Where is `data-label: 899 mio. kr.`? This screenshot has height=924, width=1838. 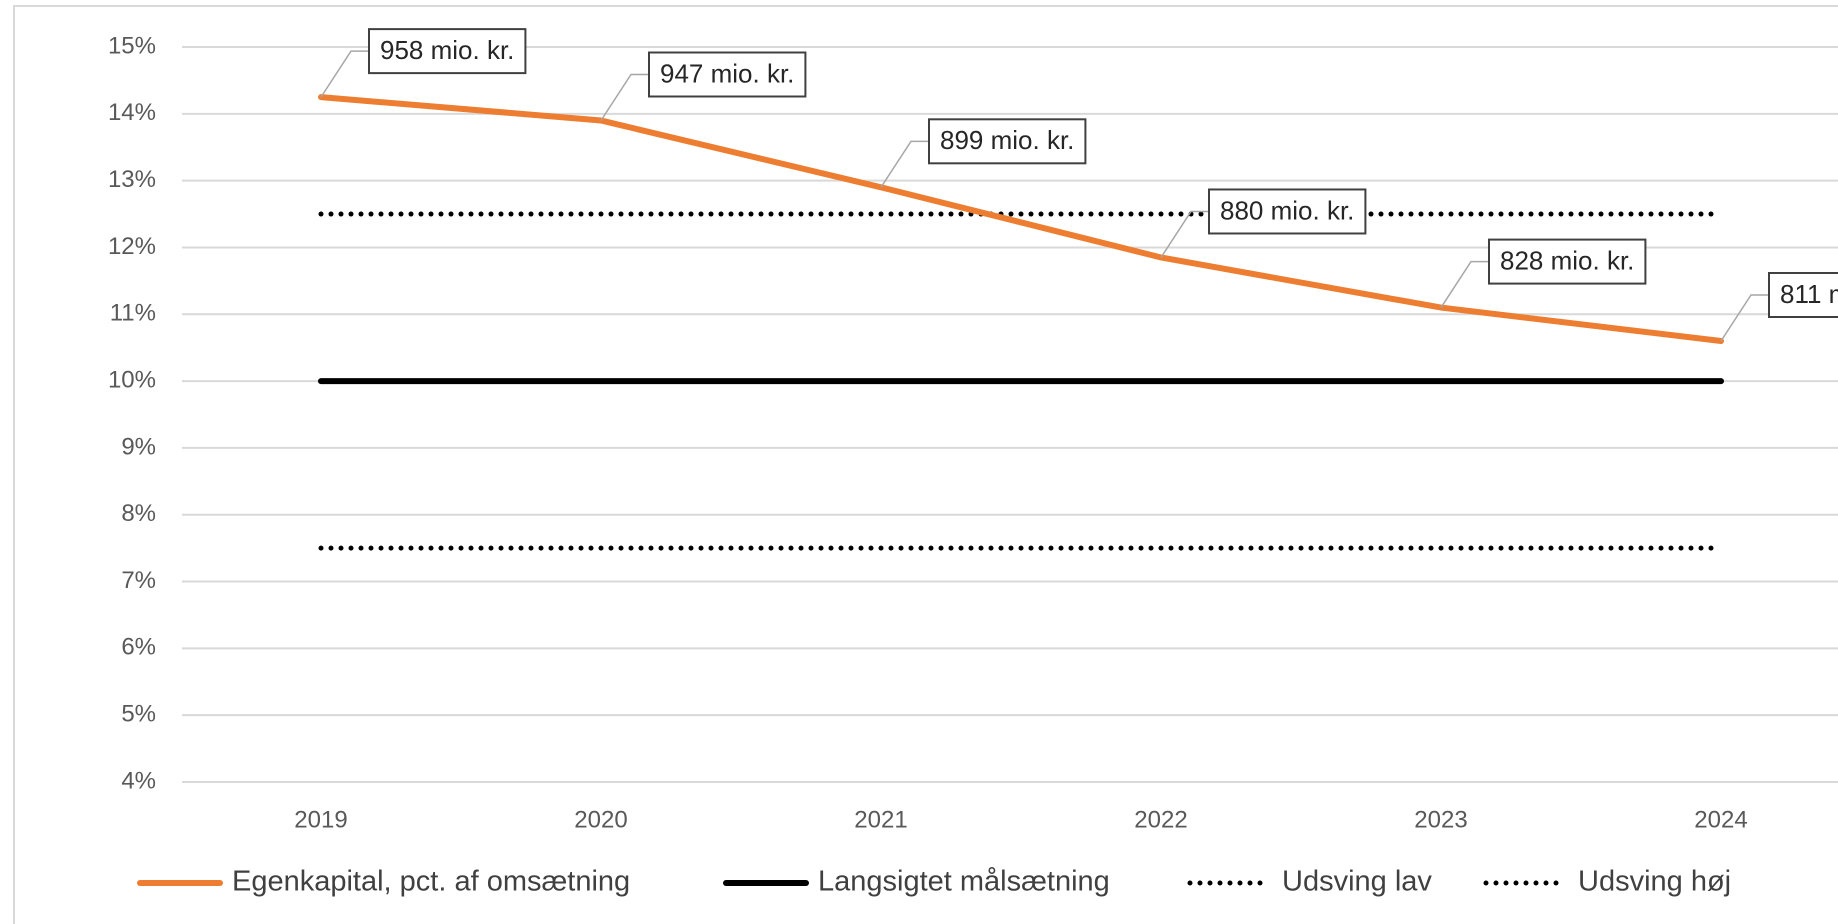
data-label: 899 mio. kr. is located at coordinates (1007, 140).